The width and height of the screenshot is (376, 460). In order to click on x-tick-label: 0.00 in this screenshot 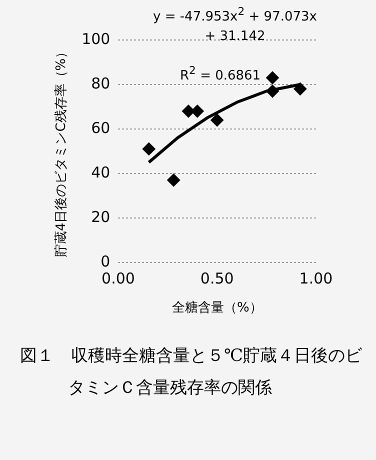, I will do `click(118, 278)`.